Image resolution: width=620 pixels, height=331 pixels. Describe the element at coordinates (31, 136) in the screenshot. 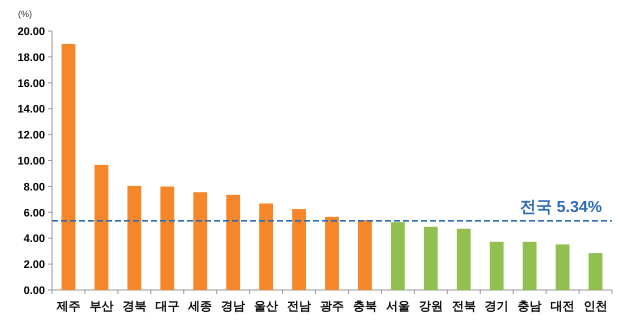

I see `y-tick-label: 12.00` at that location.